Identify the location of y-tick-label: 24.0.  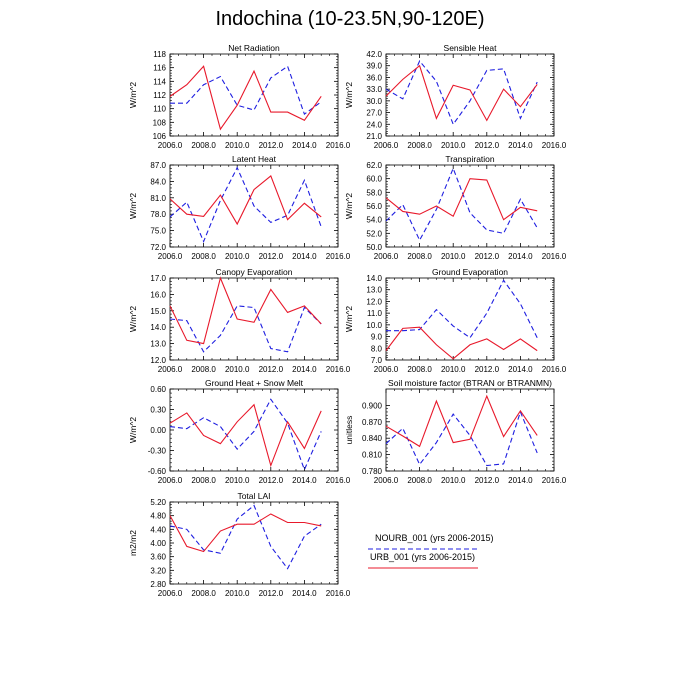
(374, 124).